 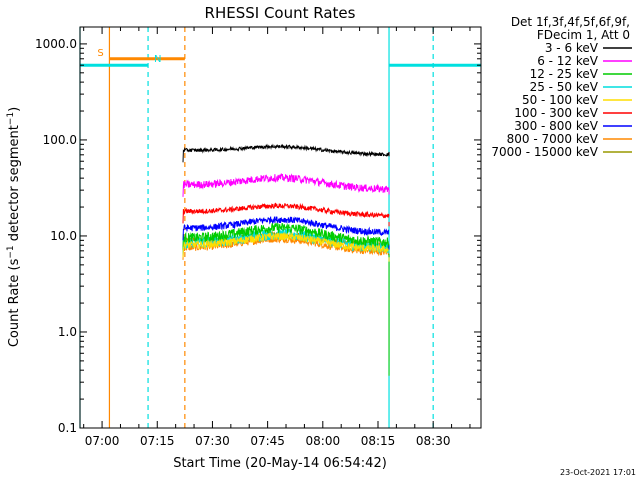 What do you see at coordinates (157, 59) in the screenshot?
I see `saa-bar-label: N` at bounding box center [157, 59].